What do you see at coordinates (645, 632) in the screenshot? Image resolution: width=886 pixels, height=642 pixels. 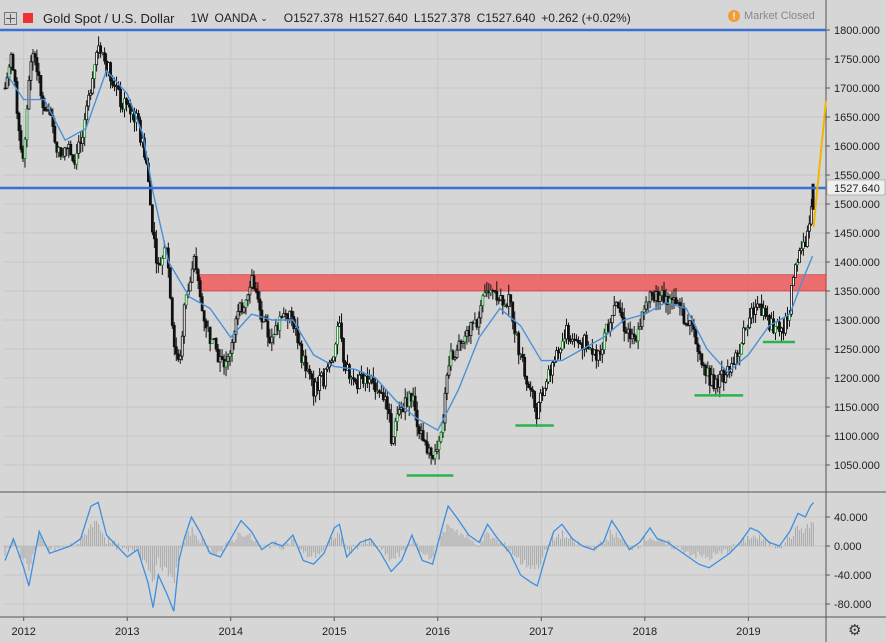 I see `time-tick-label: 2018` at bounding box center [645, 632].